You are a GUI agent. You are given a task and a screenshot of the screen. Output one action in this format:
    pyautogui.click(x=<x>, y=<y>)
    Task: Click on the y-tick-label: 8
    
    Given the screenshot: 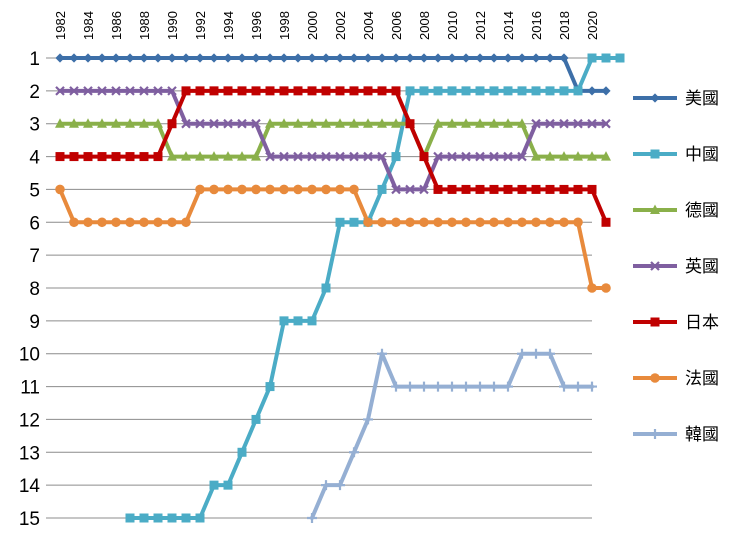 What is the action you would take?
    pyautogui.click(x=34, y=289)
    